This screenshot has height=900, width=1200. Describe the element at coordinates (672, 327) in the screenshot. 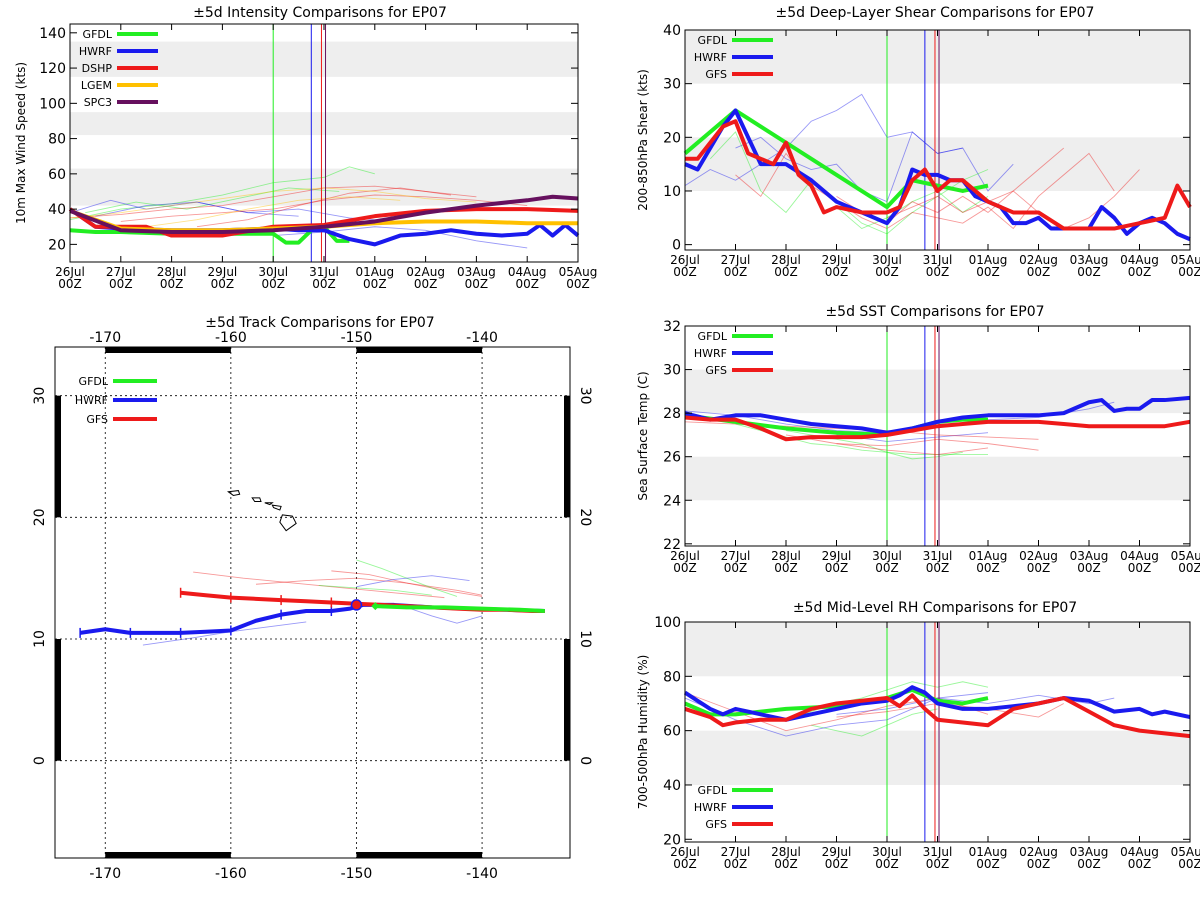

I see `sst-ytick-label: 32` at that location.